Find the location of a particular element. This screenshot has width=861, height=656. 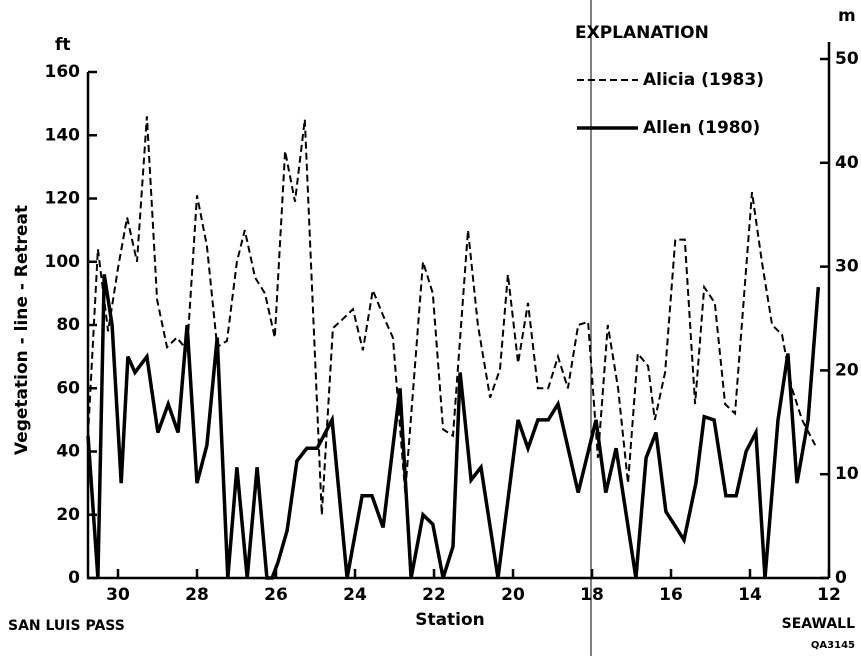

legend-label: Alicia (1983) is located at coordinates (703, 80).